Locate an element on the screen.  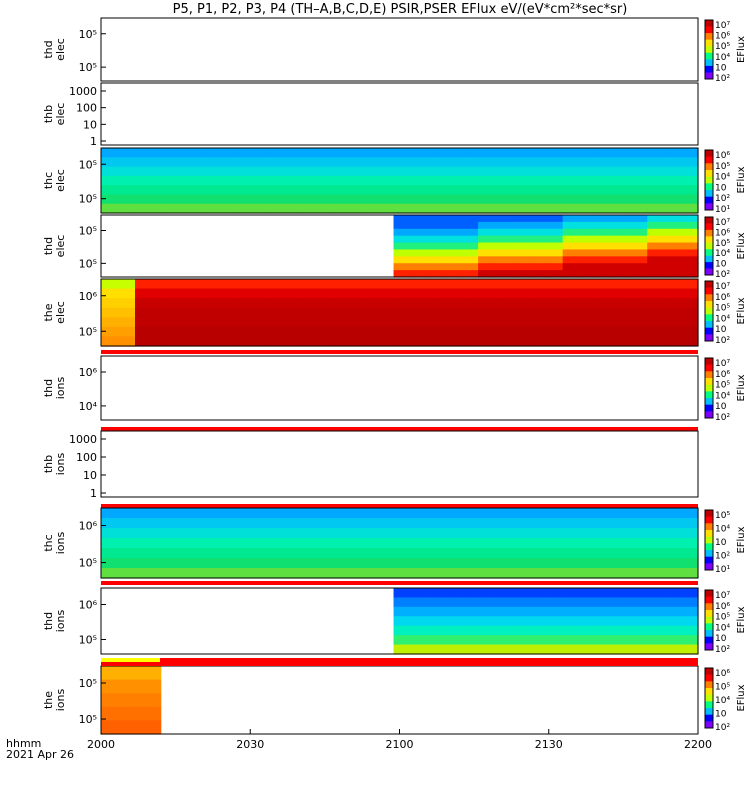
y-tick-label: 10⁵ is located at coordinates (88, 683).